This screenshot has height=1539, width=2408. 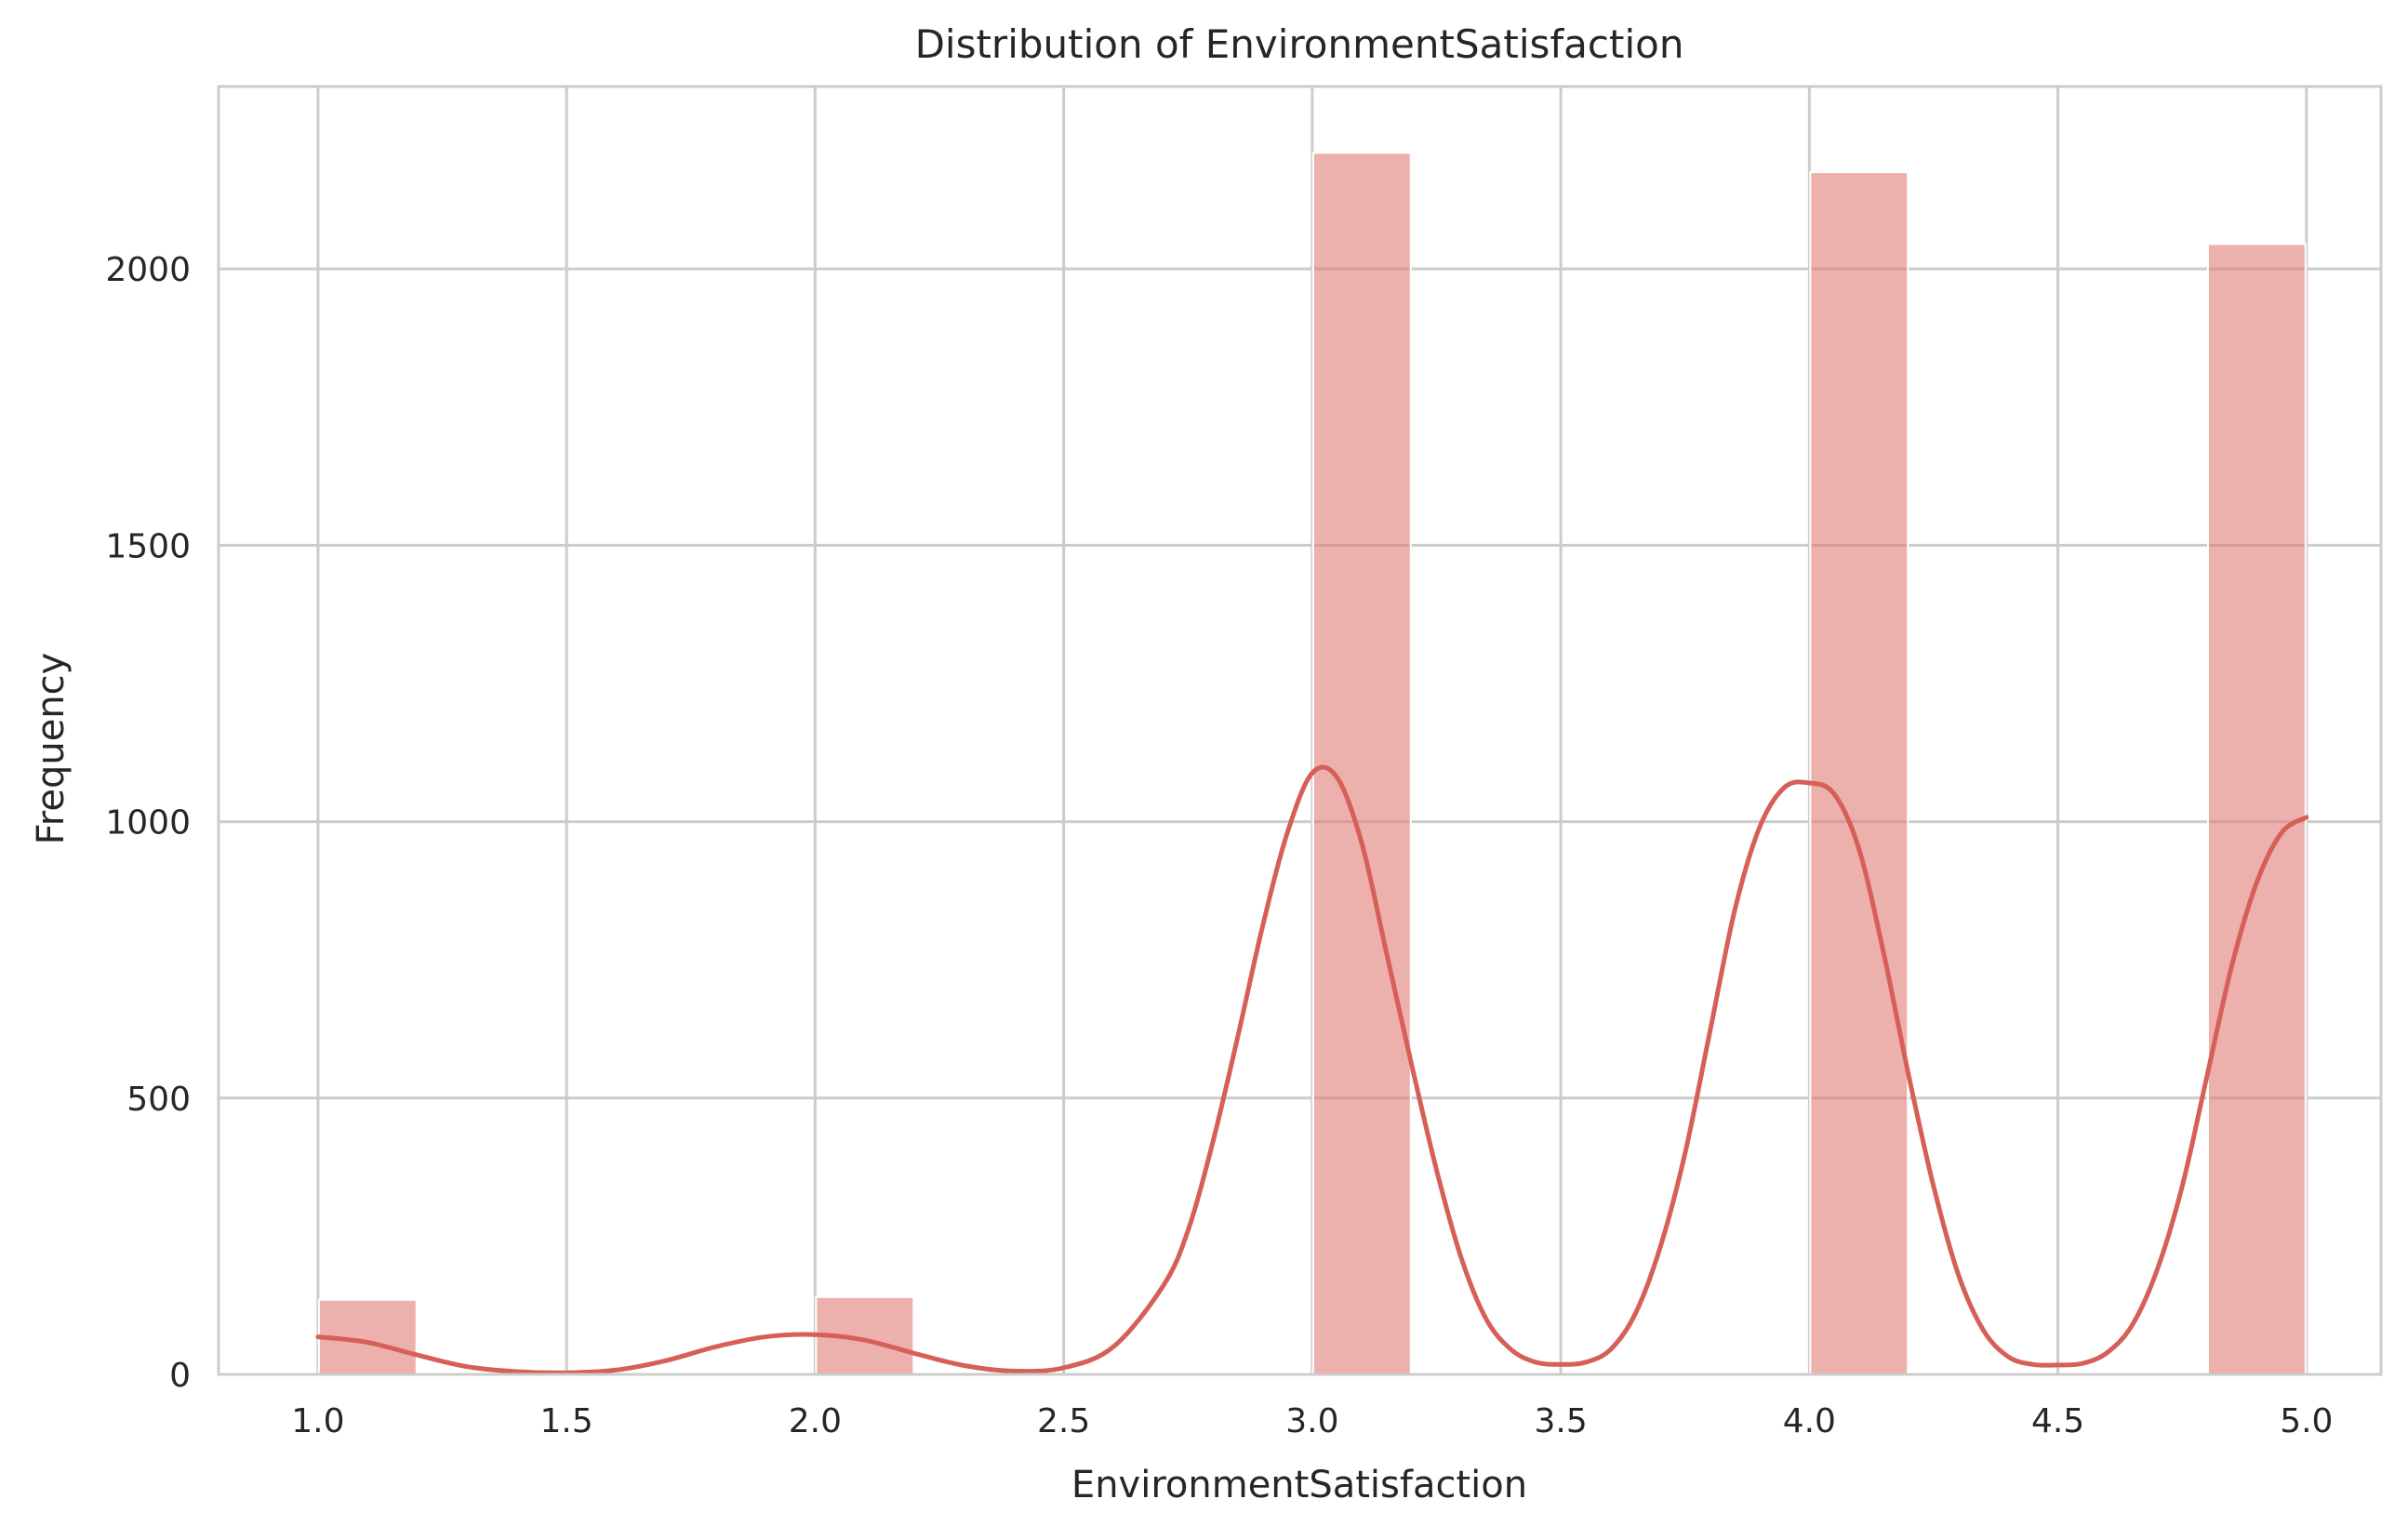 What do you see at coordinates (148, 546) in the screenshot?
I see `y-tick-label: 1500` at bounding box center [148, 546].